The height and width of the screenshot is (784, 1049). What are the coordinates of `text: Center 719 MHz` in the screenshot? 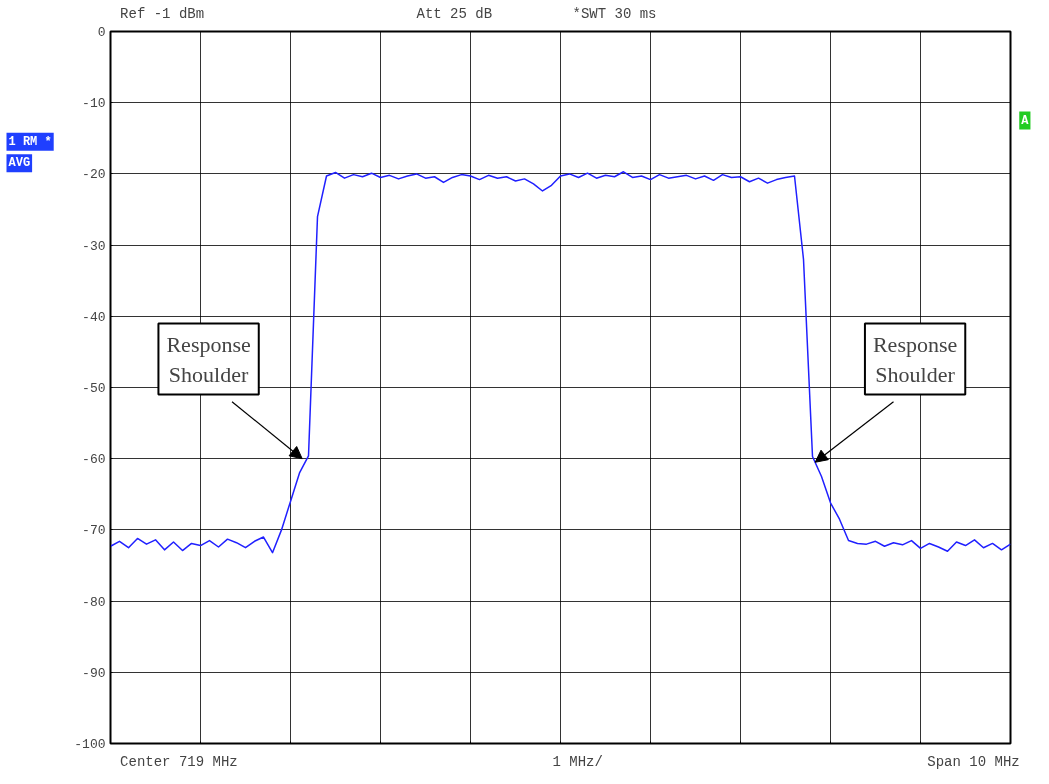 It's located at (179, 761).